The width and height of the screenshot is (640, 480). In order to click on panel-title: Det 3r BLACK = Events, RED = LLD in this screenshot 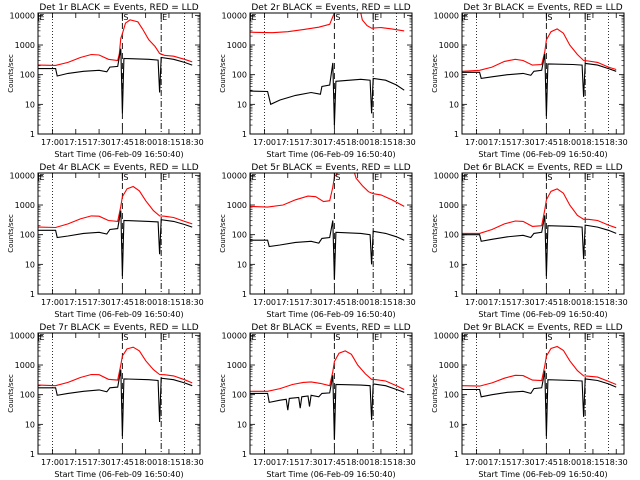, I will do `click(542, 8)`.